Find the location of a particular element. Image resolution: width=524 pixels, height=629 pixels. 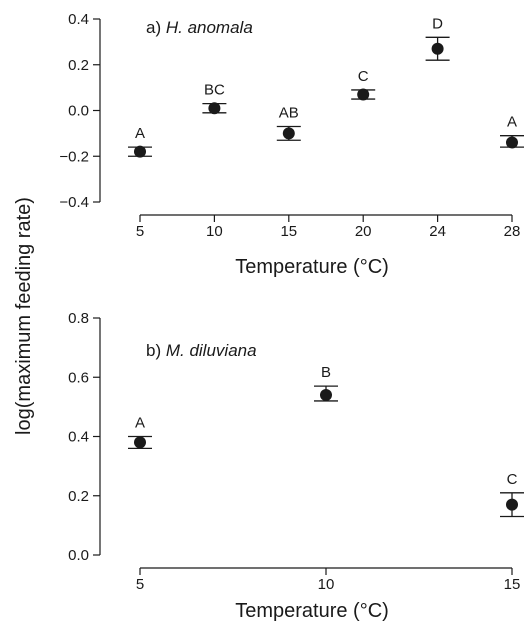

panel-a-y-tick-label: −0.4 is located at coordinates (74, 202).